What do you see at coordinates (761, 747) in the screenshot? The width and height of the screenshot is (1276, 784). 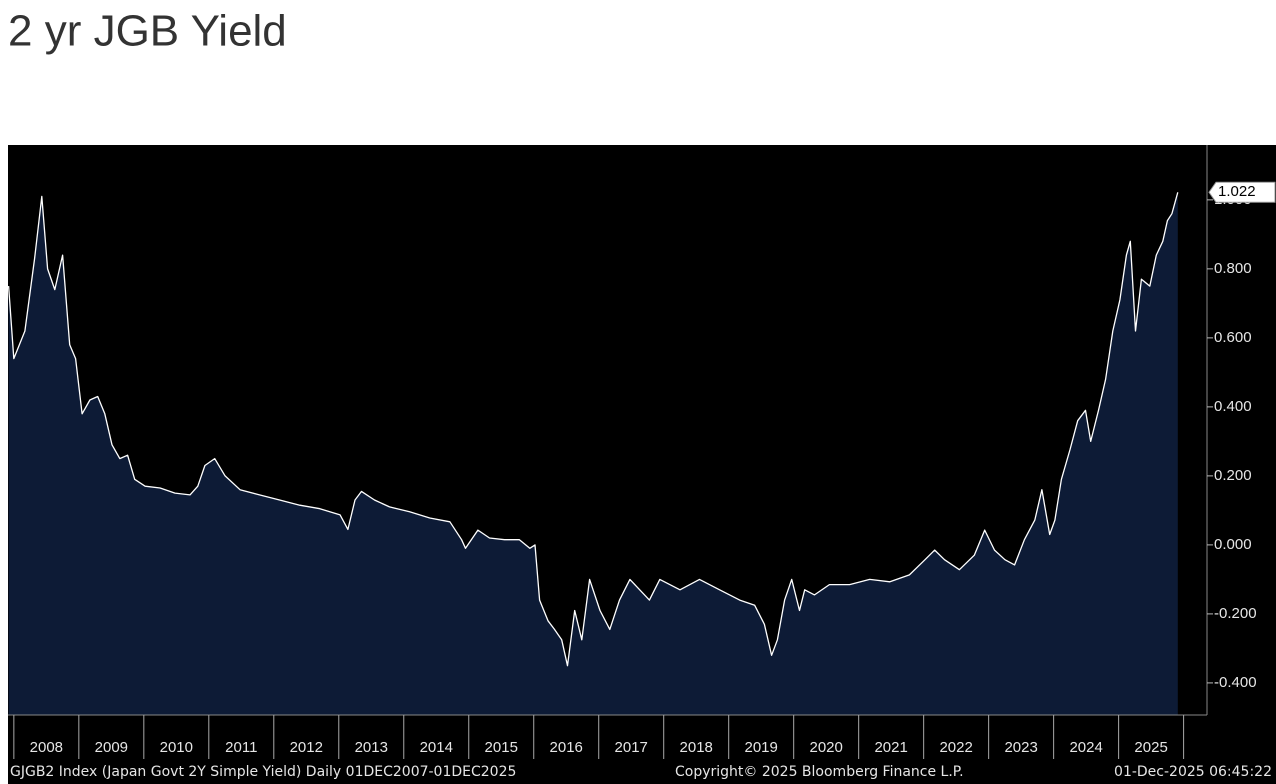 I see `x-tick-label: 2019` at bounding box center [761, 747].